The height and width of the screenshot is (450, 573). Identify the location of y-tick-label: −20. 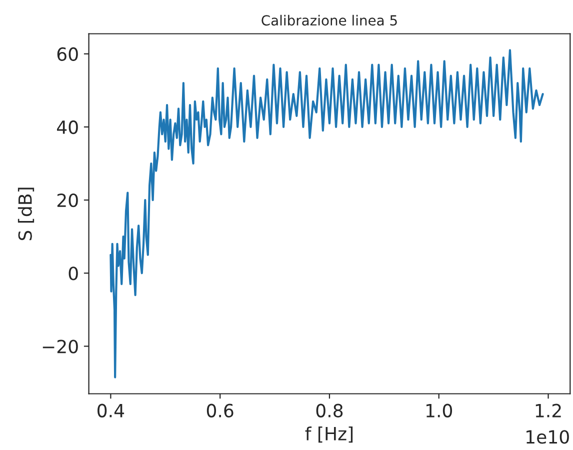
(60, 347).